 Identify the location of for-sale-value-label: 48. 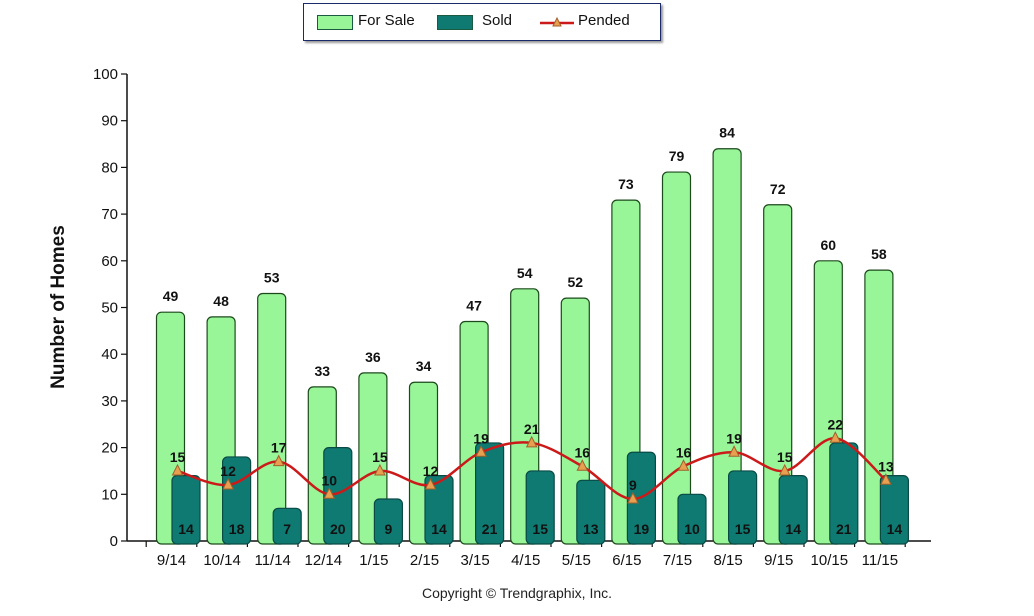
(221, 301).